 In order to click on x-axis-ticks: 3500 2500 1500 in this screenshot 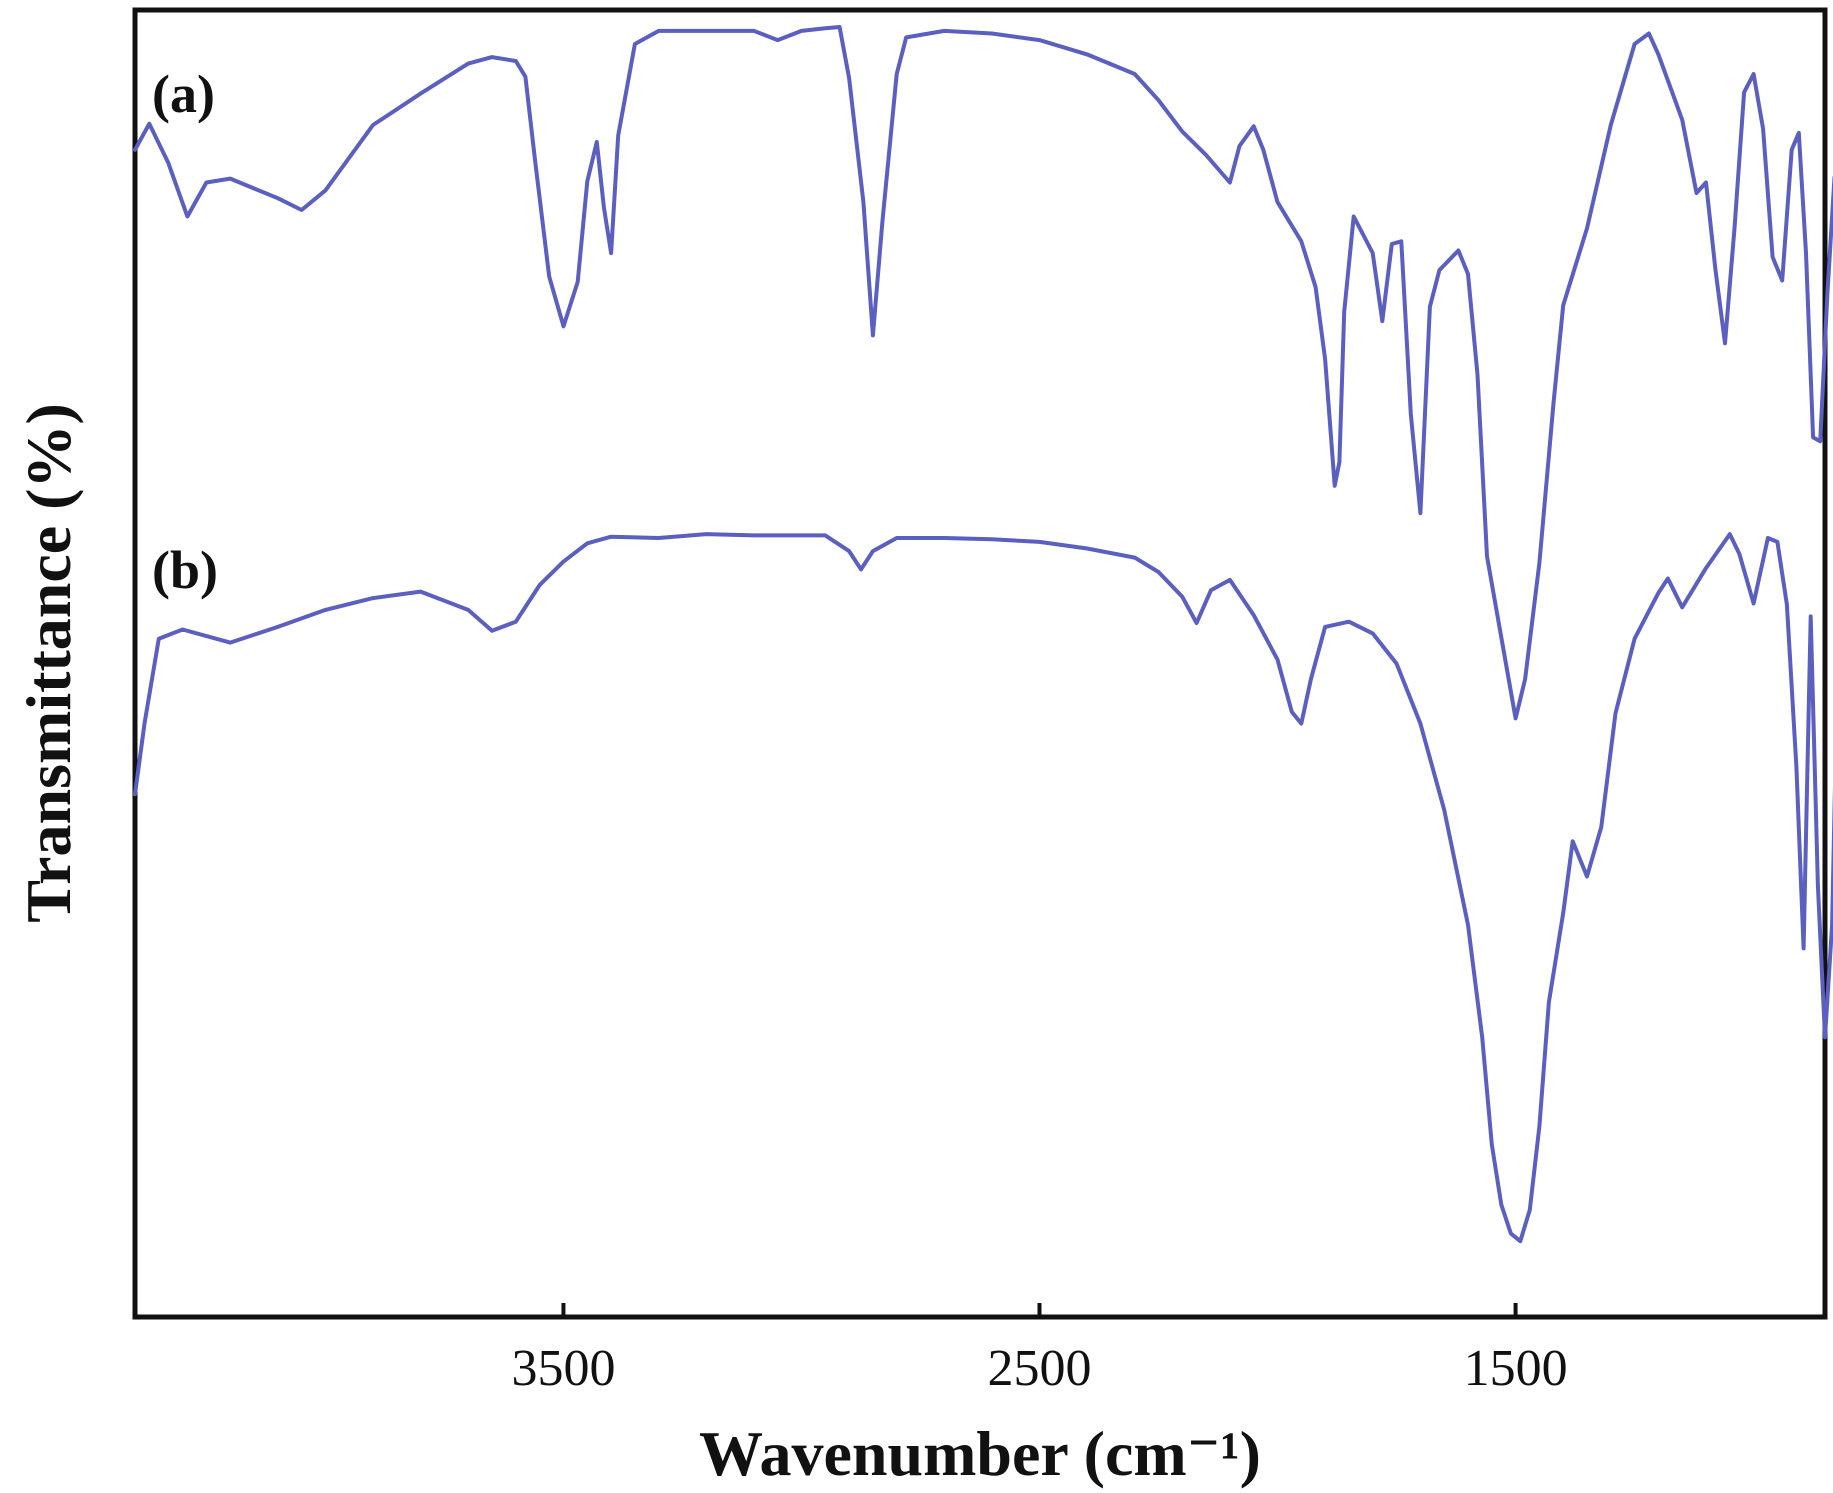, I will do `click(1039, 1350)`.